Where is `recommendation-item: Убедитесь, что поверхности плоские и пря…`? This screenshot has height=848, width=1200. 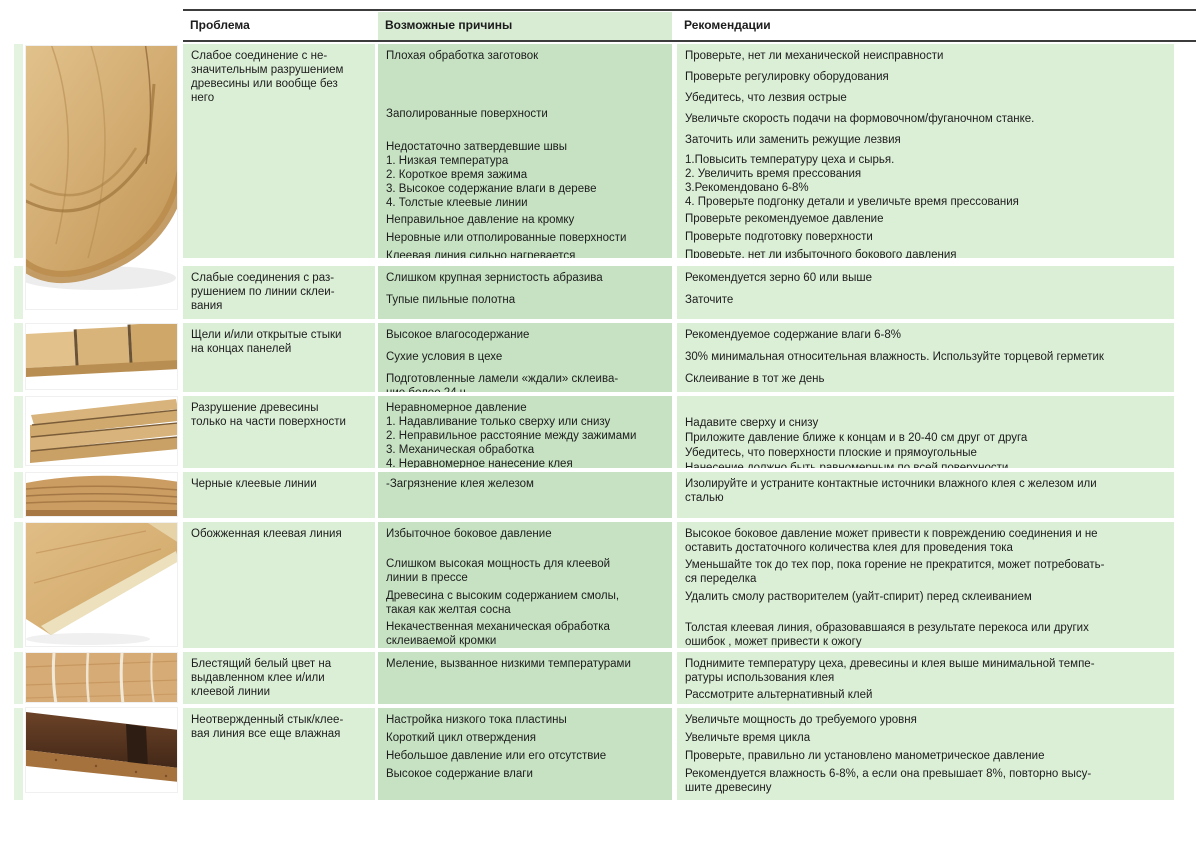 recommendation-item: Убедитесь, что поверхности плоские и пря… is located at coordinates (831, 453).